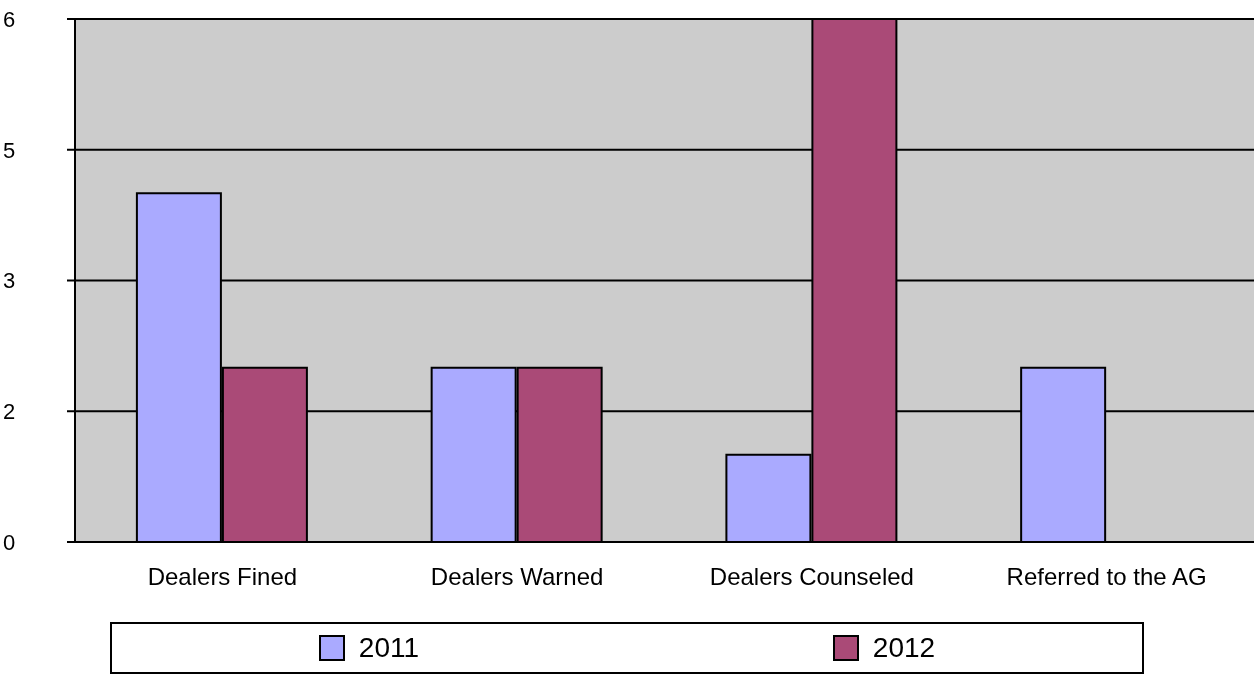  What do you see at coordinates (9, 542) in the screenshot?
I see `y-tick-label: 0` at bounding box center [9, 542].